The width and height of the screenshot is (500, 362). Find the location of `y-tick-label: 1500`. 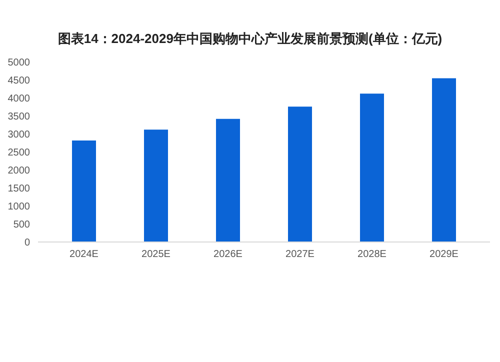

y-tick-label: 1500 is located at coordinates (19, 189).